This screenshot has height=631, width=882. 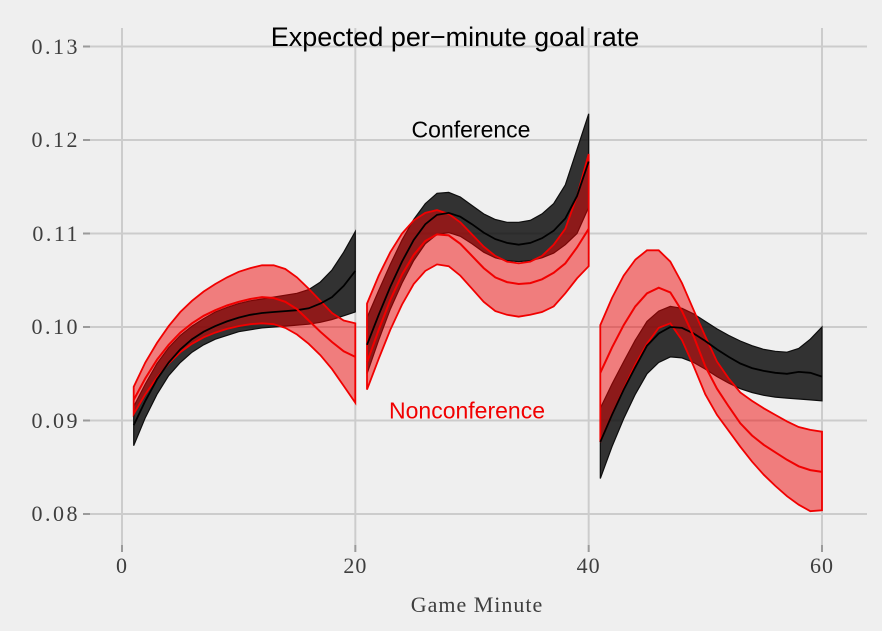 I want to click on nonconference-confidence-band, so click(x=244, y=341).